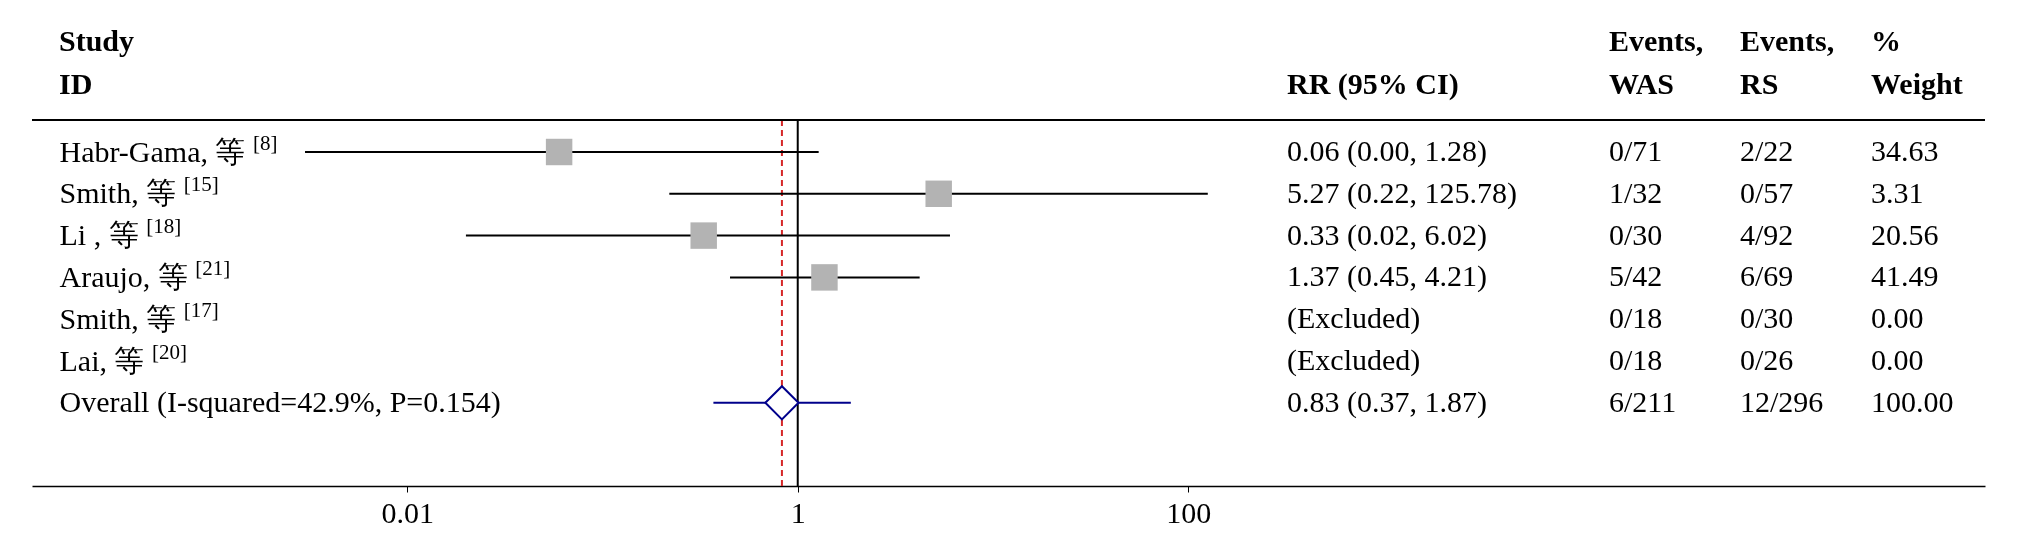 Image resolution: width=2039 pixels, height=542 pixels. What do you see at coordinates (1387, 276) in the screenshot?
I see `text: 1.37 (0.45, 4.21)` at bounding box center [1387, 276].